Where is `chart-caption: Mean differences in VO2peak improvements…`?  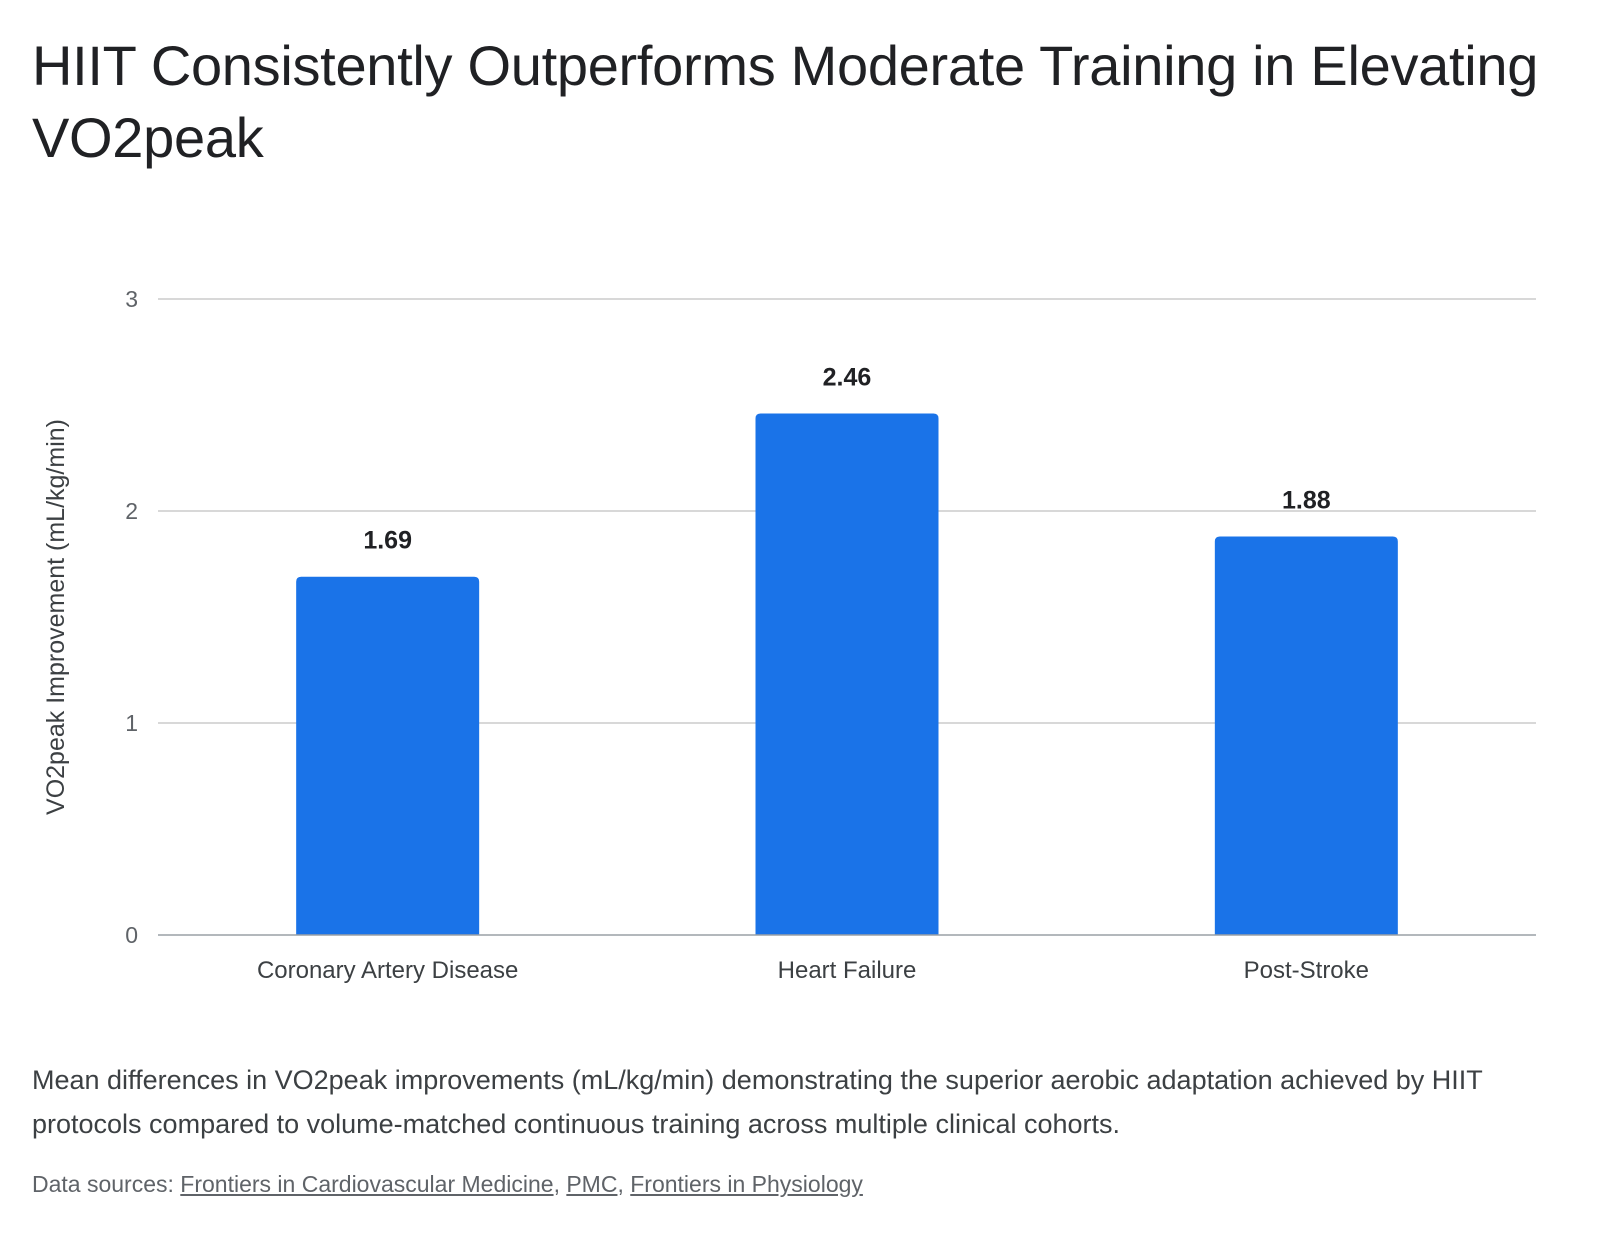 chart-caption: Mean differences in VO2peak improvements… is located at coordinates (757, 1102).